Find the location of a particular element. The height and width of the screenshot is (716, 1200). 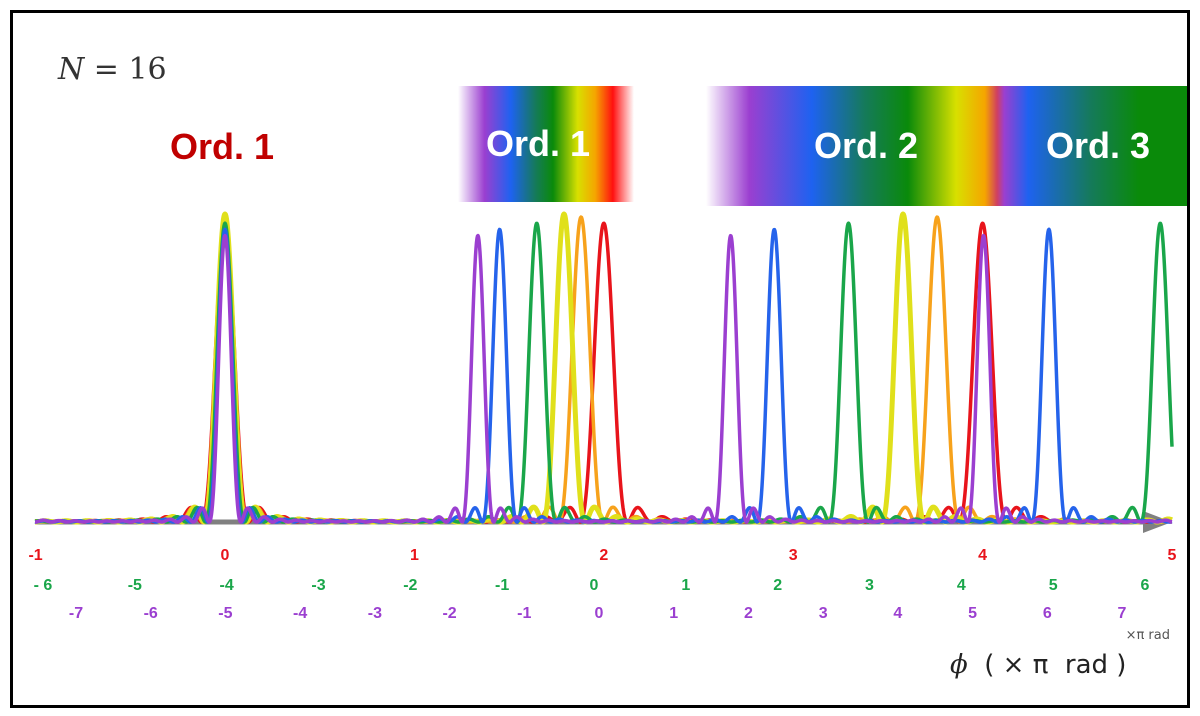

tick-label-green: 6 is located at coordinates (1145, 585).